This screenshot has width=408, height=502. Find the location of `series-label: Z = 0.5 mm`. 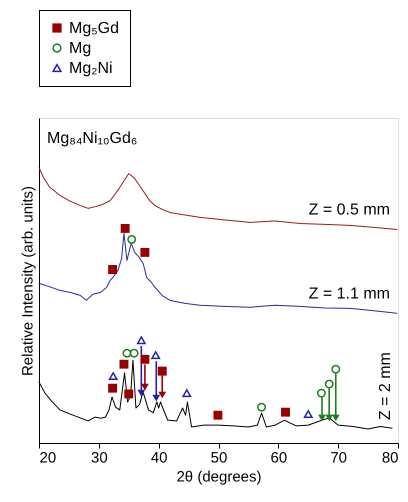

series-label: Z = 0.5 mm is located at coordinates (349, 210).